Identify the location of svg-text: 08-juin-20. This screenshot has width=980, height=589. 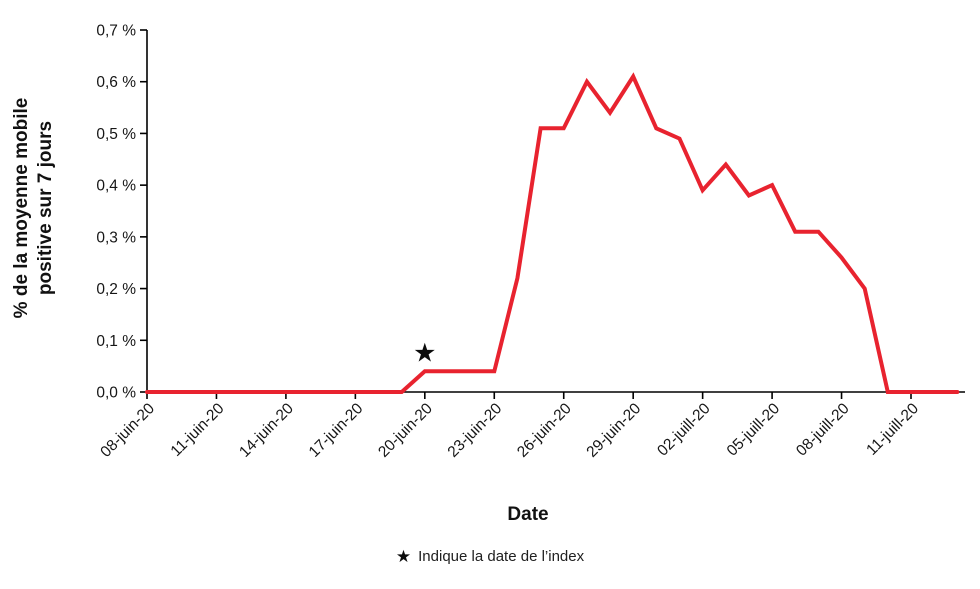
(127, 430).